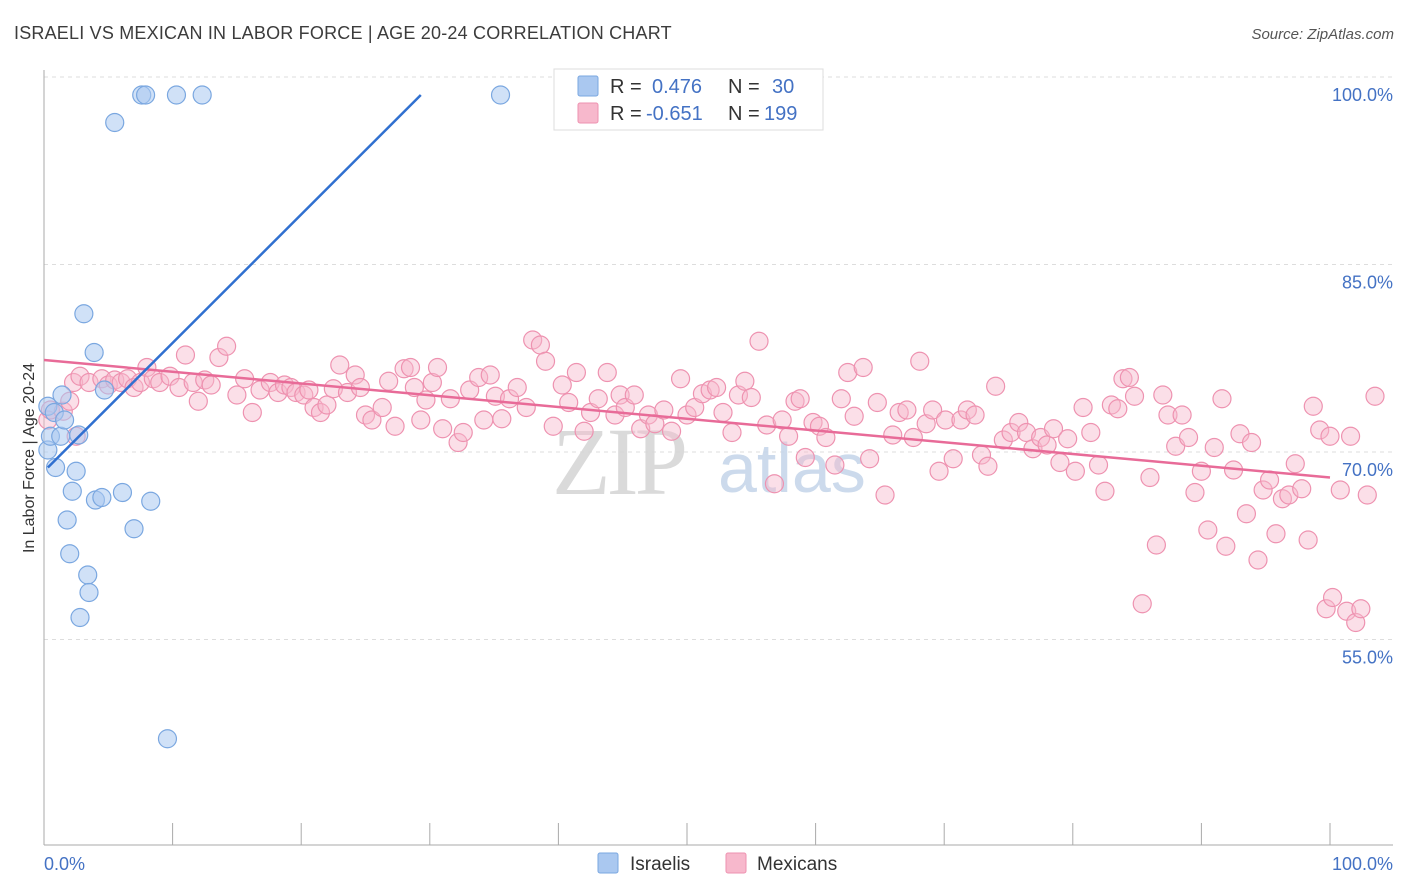  I want to click on y-tick-label-70: 70.0%, so click(1367, 470).